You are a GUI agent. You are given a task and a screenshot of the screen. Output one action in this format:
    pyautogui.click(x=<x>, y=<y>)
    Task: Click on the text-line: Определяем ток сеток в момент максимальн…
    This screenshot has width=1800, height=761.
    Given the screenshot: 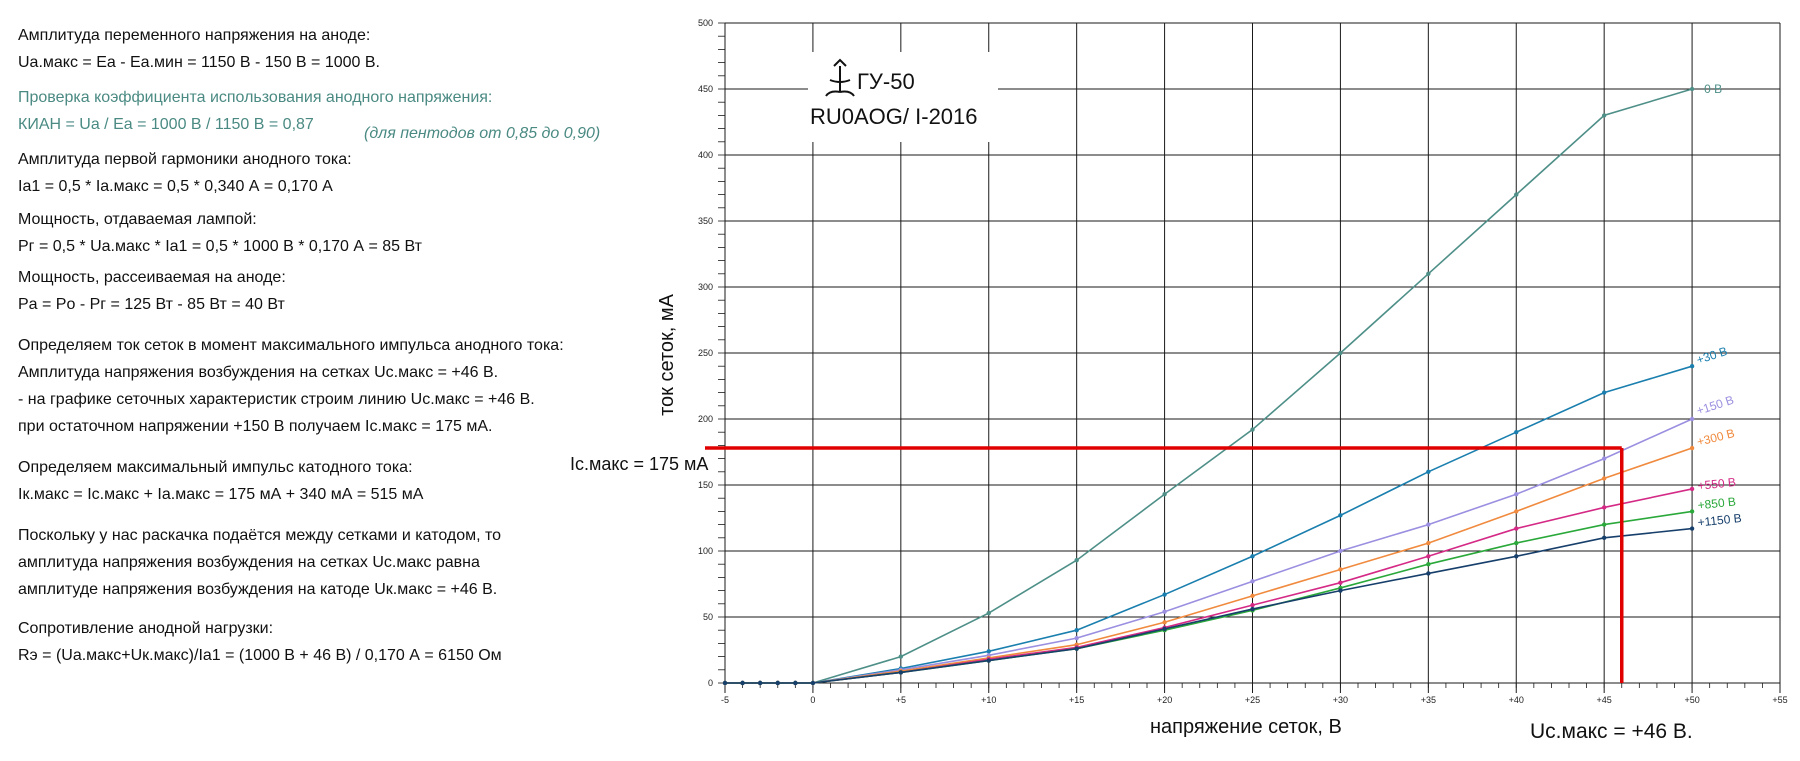 What is the action you would take?
    pyautogui.click(x=291, y=345)
    